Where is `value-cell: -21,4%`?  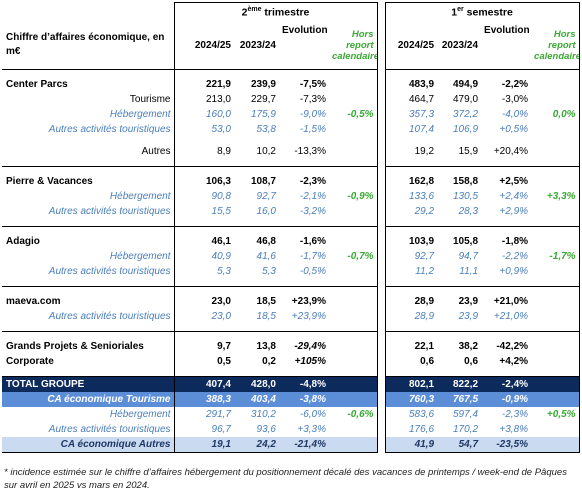
value-cell: -21,4% is located at coordinates (304, 445).